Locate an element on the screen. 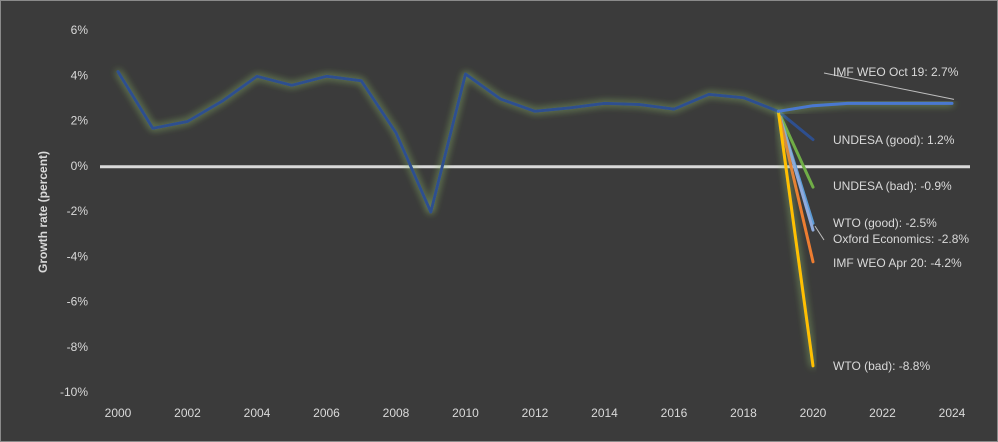 This screenshot has height=442, width=998. y-tick-label: -2% is located at coordinates (78, 211).